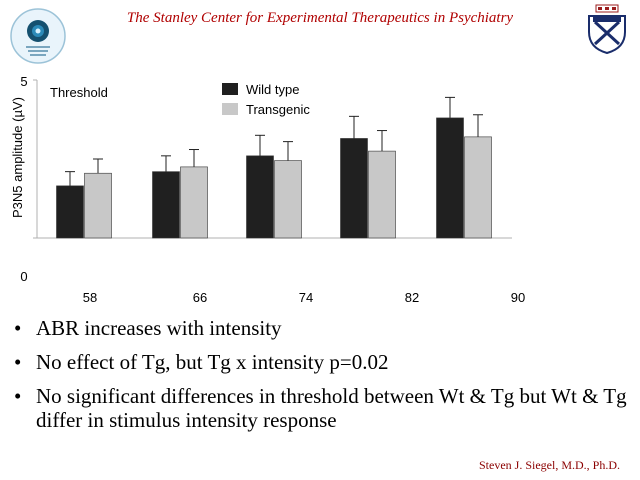 This screenshot has width=640, height=480. I want to click on y-axis-label: P3N5 amplitude (µV), so click(17, 157).